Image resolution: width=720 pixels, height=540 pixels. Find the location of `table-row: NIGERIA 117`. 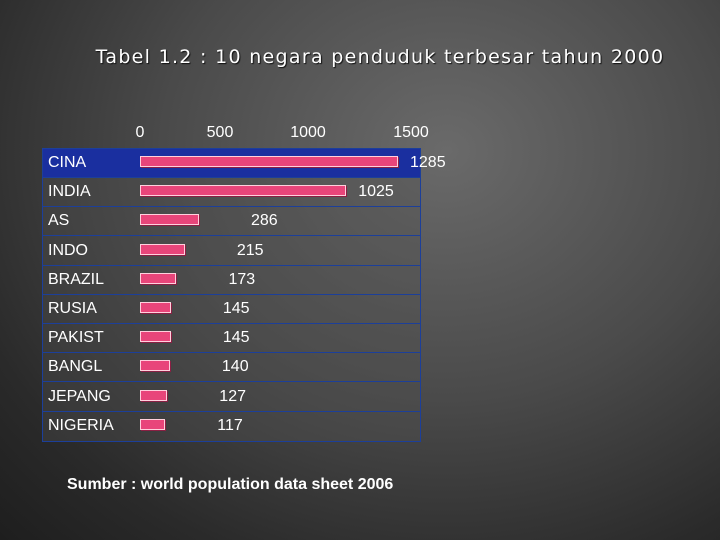

table-row: NIGERIA 117 is located at coordinates (231, 426).